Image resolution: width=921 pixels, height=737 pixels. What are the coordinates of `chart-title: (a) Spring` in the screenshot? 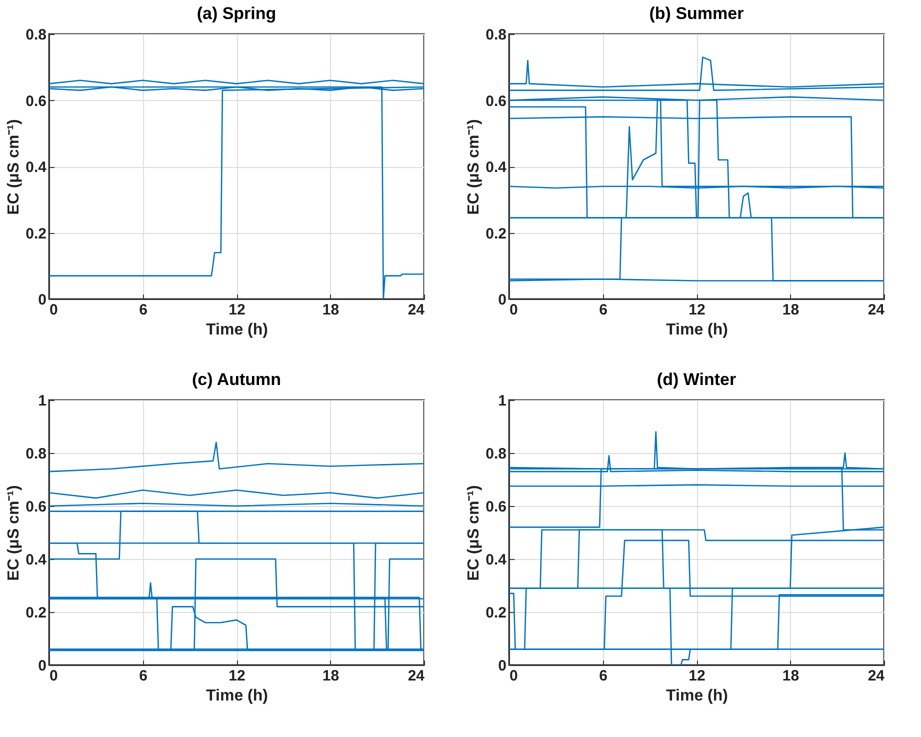 It's located at (236, 13).